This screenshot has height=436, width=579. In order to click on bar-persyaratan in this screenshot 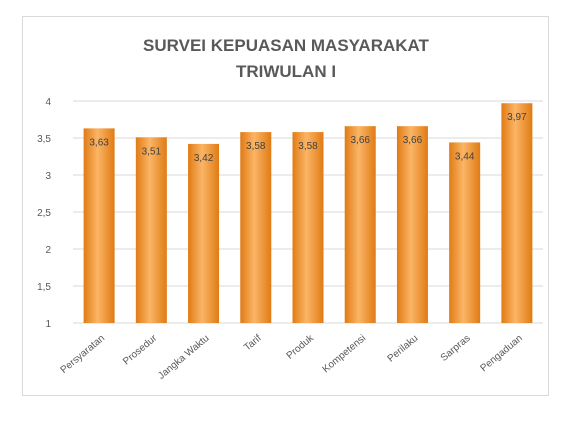, I will do `click(99, 225)`.